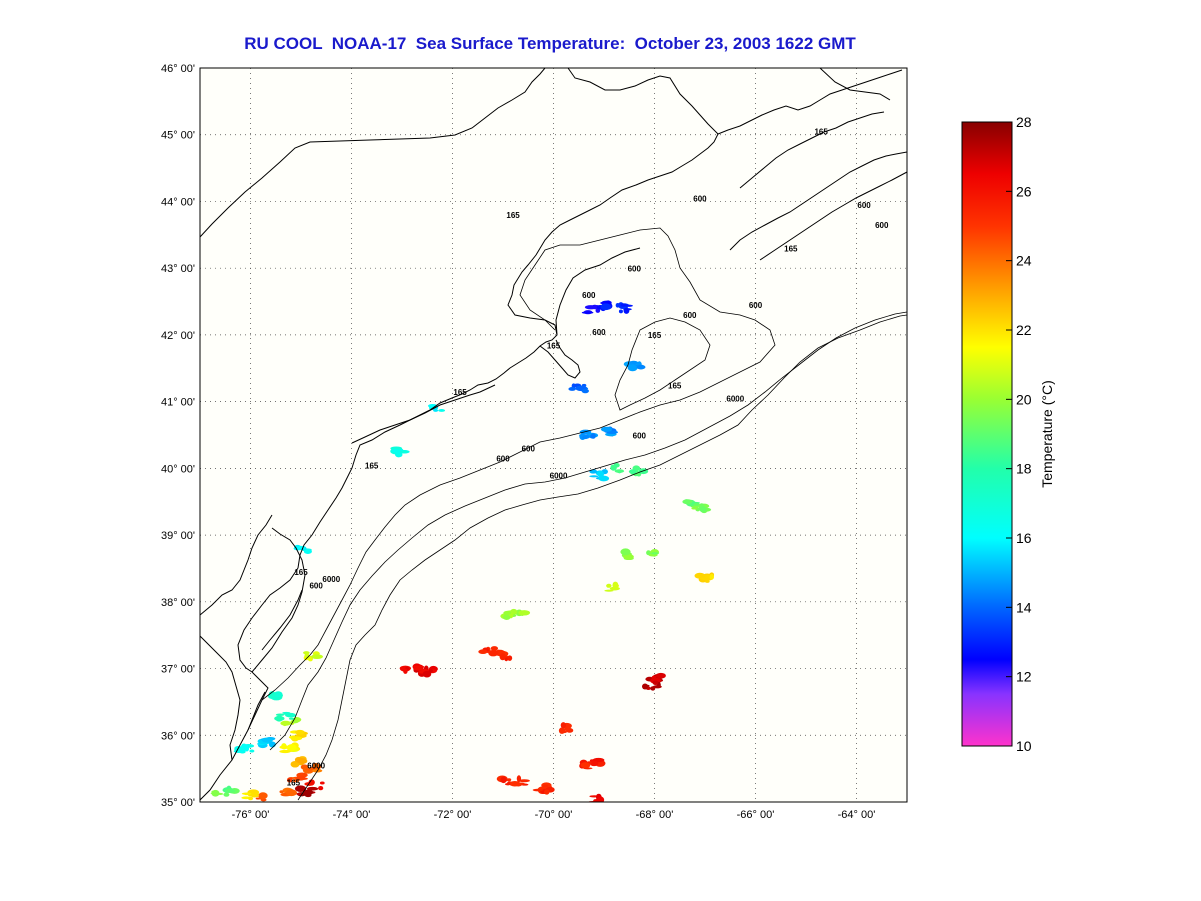  Describe the element at coordinates (178, 202) in the screenshot. I see `lat-tick-label: 44° 00'` at that location.